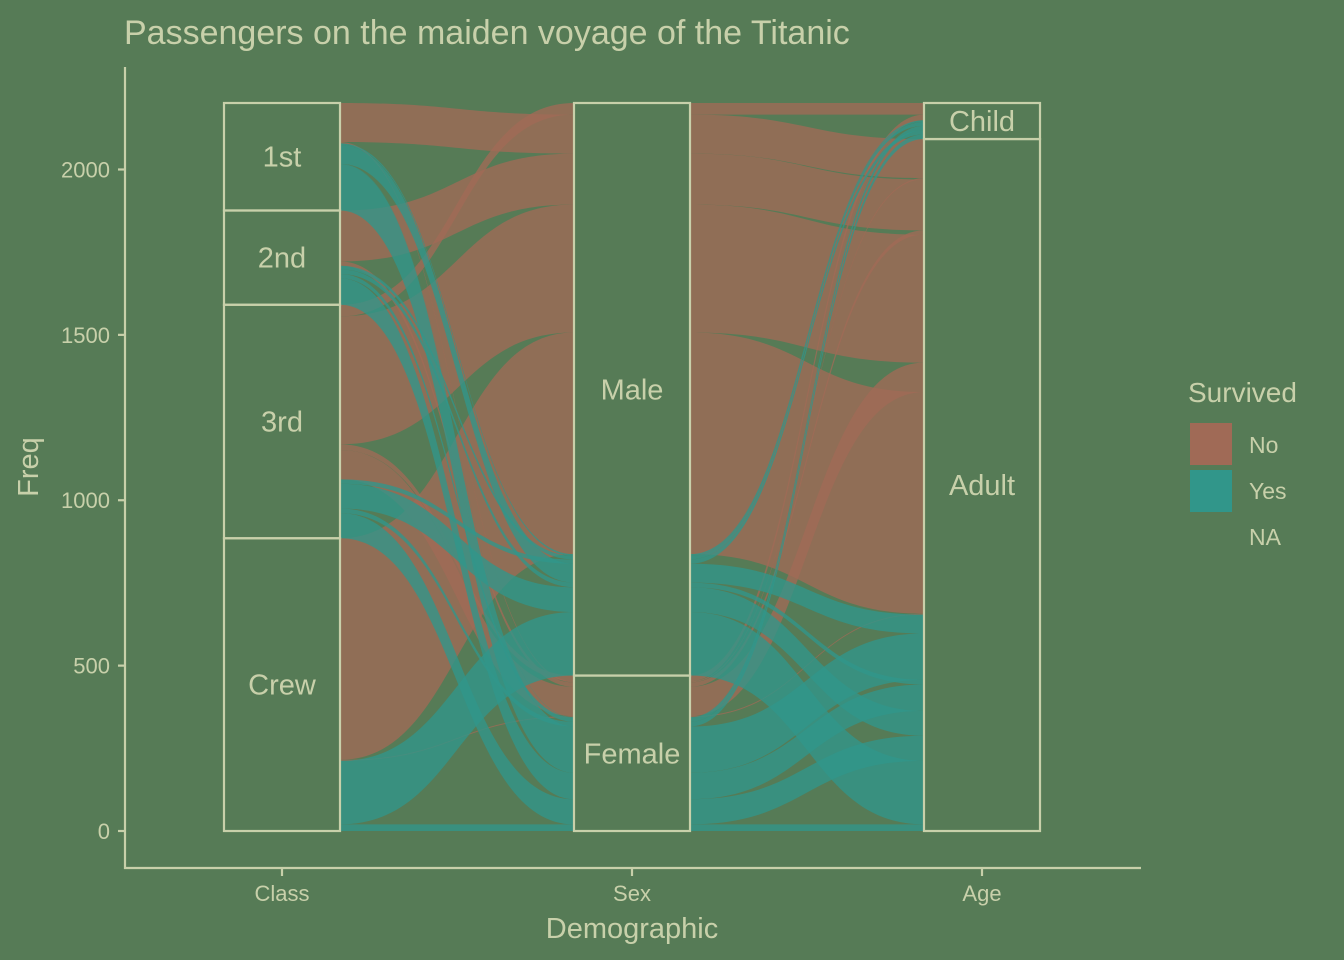 This screenshot has height=960, width=1344. Describe the element at coordinates (282, 259) in the screenshot. I see `stratum-label-class-2nd: 2nd` at that location.